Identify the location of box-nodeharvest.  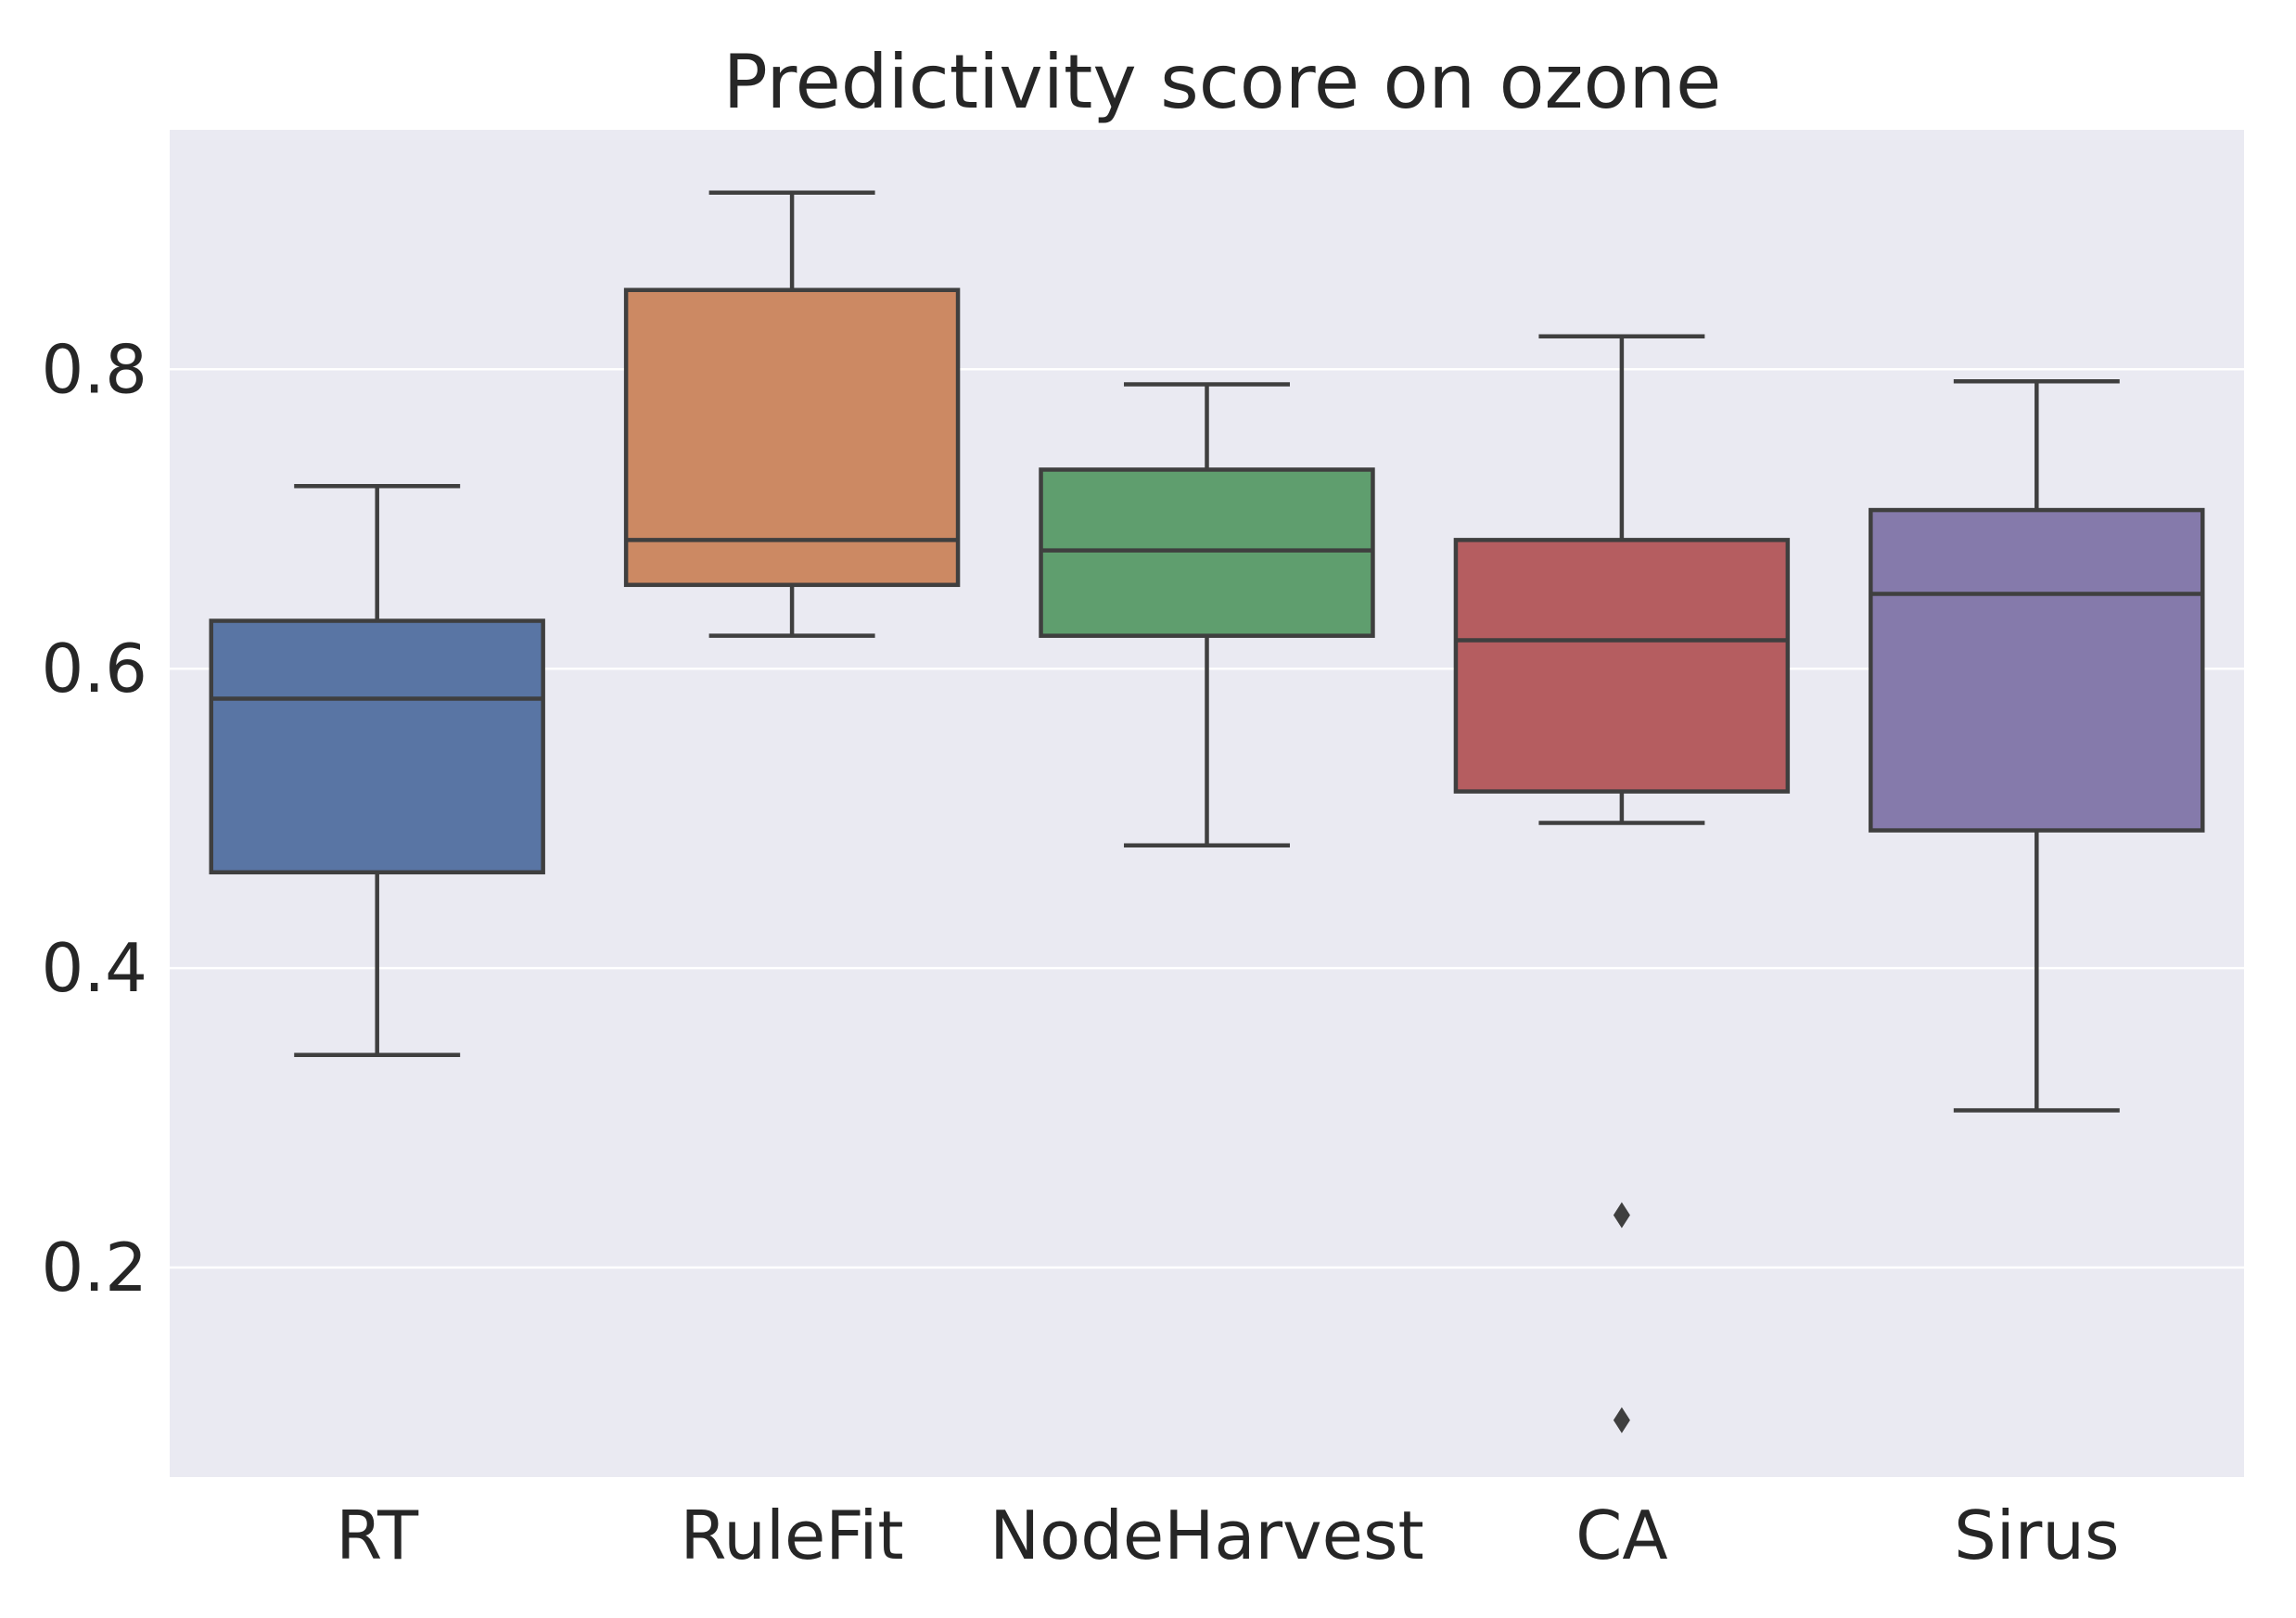
(1207, 614).